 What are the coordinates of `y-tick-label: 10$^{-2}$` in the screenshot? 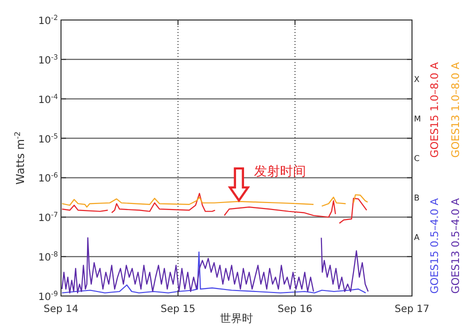 It's located at (48, 20).